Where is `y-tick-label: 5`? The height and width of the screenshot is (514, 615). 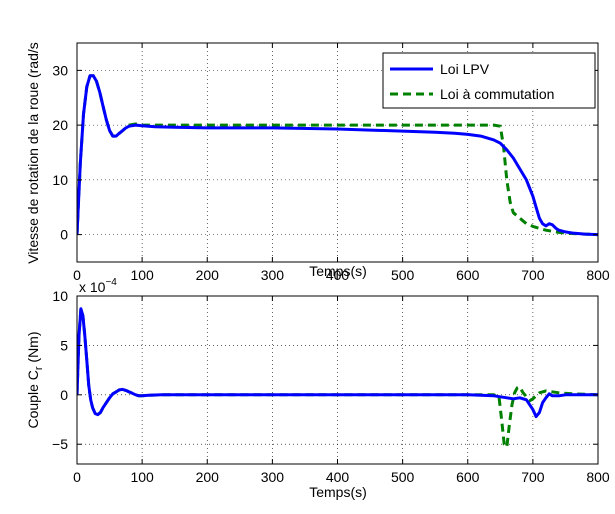
y-tick-label: 5 is located at coordinates (64, 345).